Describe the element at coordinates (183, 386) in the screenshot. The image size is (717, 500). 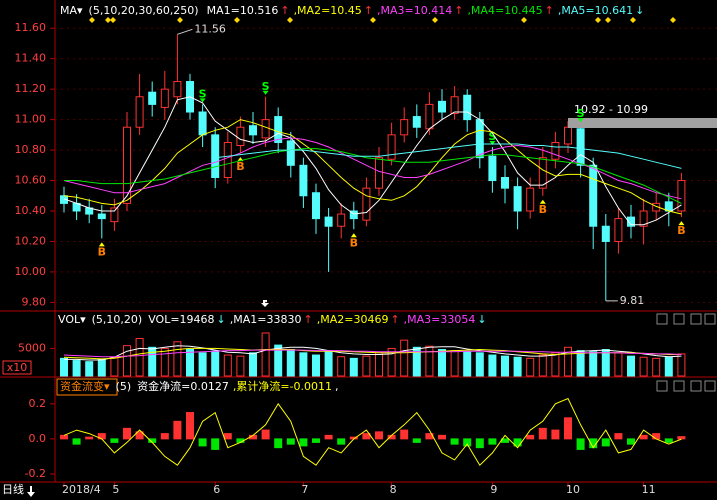
I see `current-value: 资金净流=0.0127` at that location.